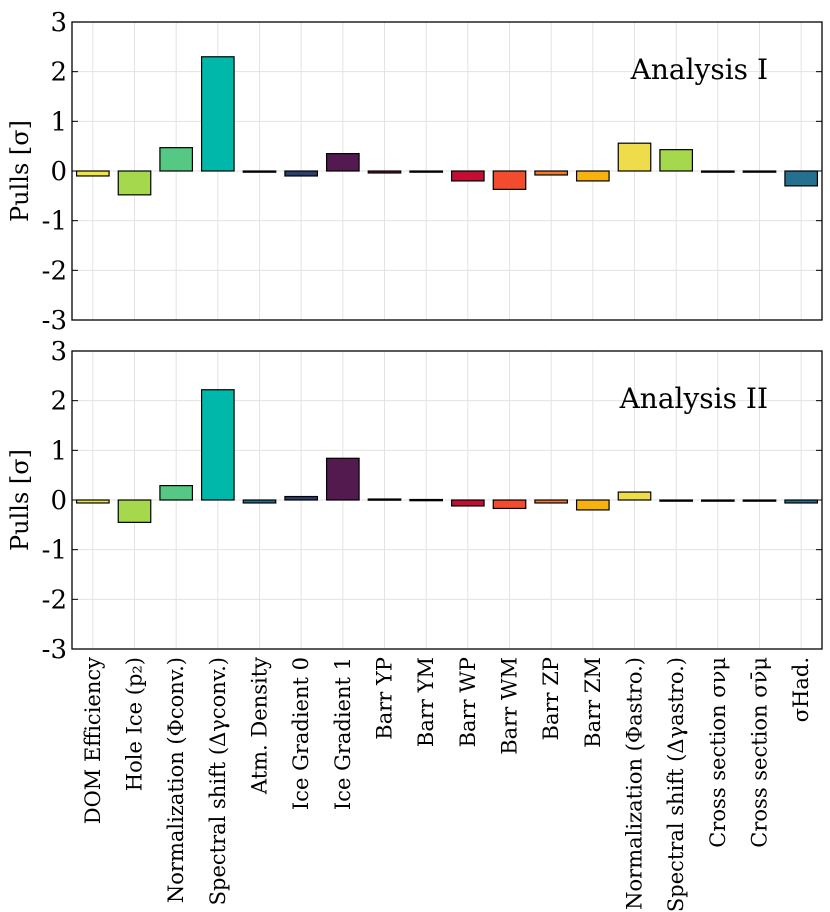 This screenshot has width=830, height=912. Describe the element at coordinates (385, 698) in the screenshot. I see `x-tick-label: Barr YP` at that location.